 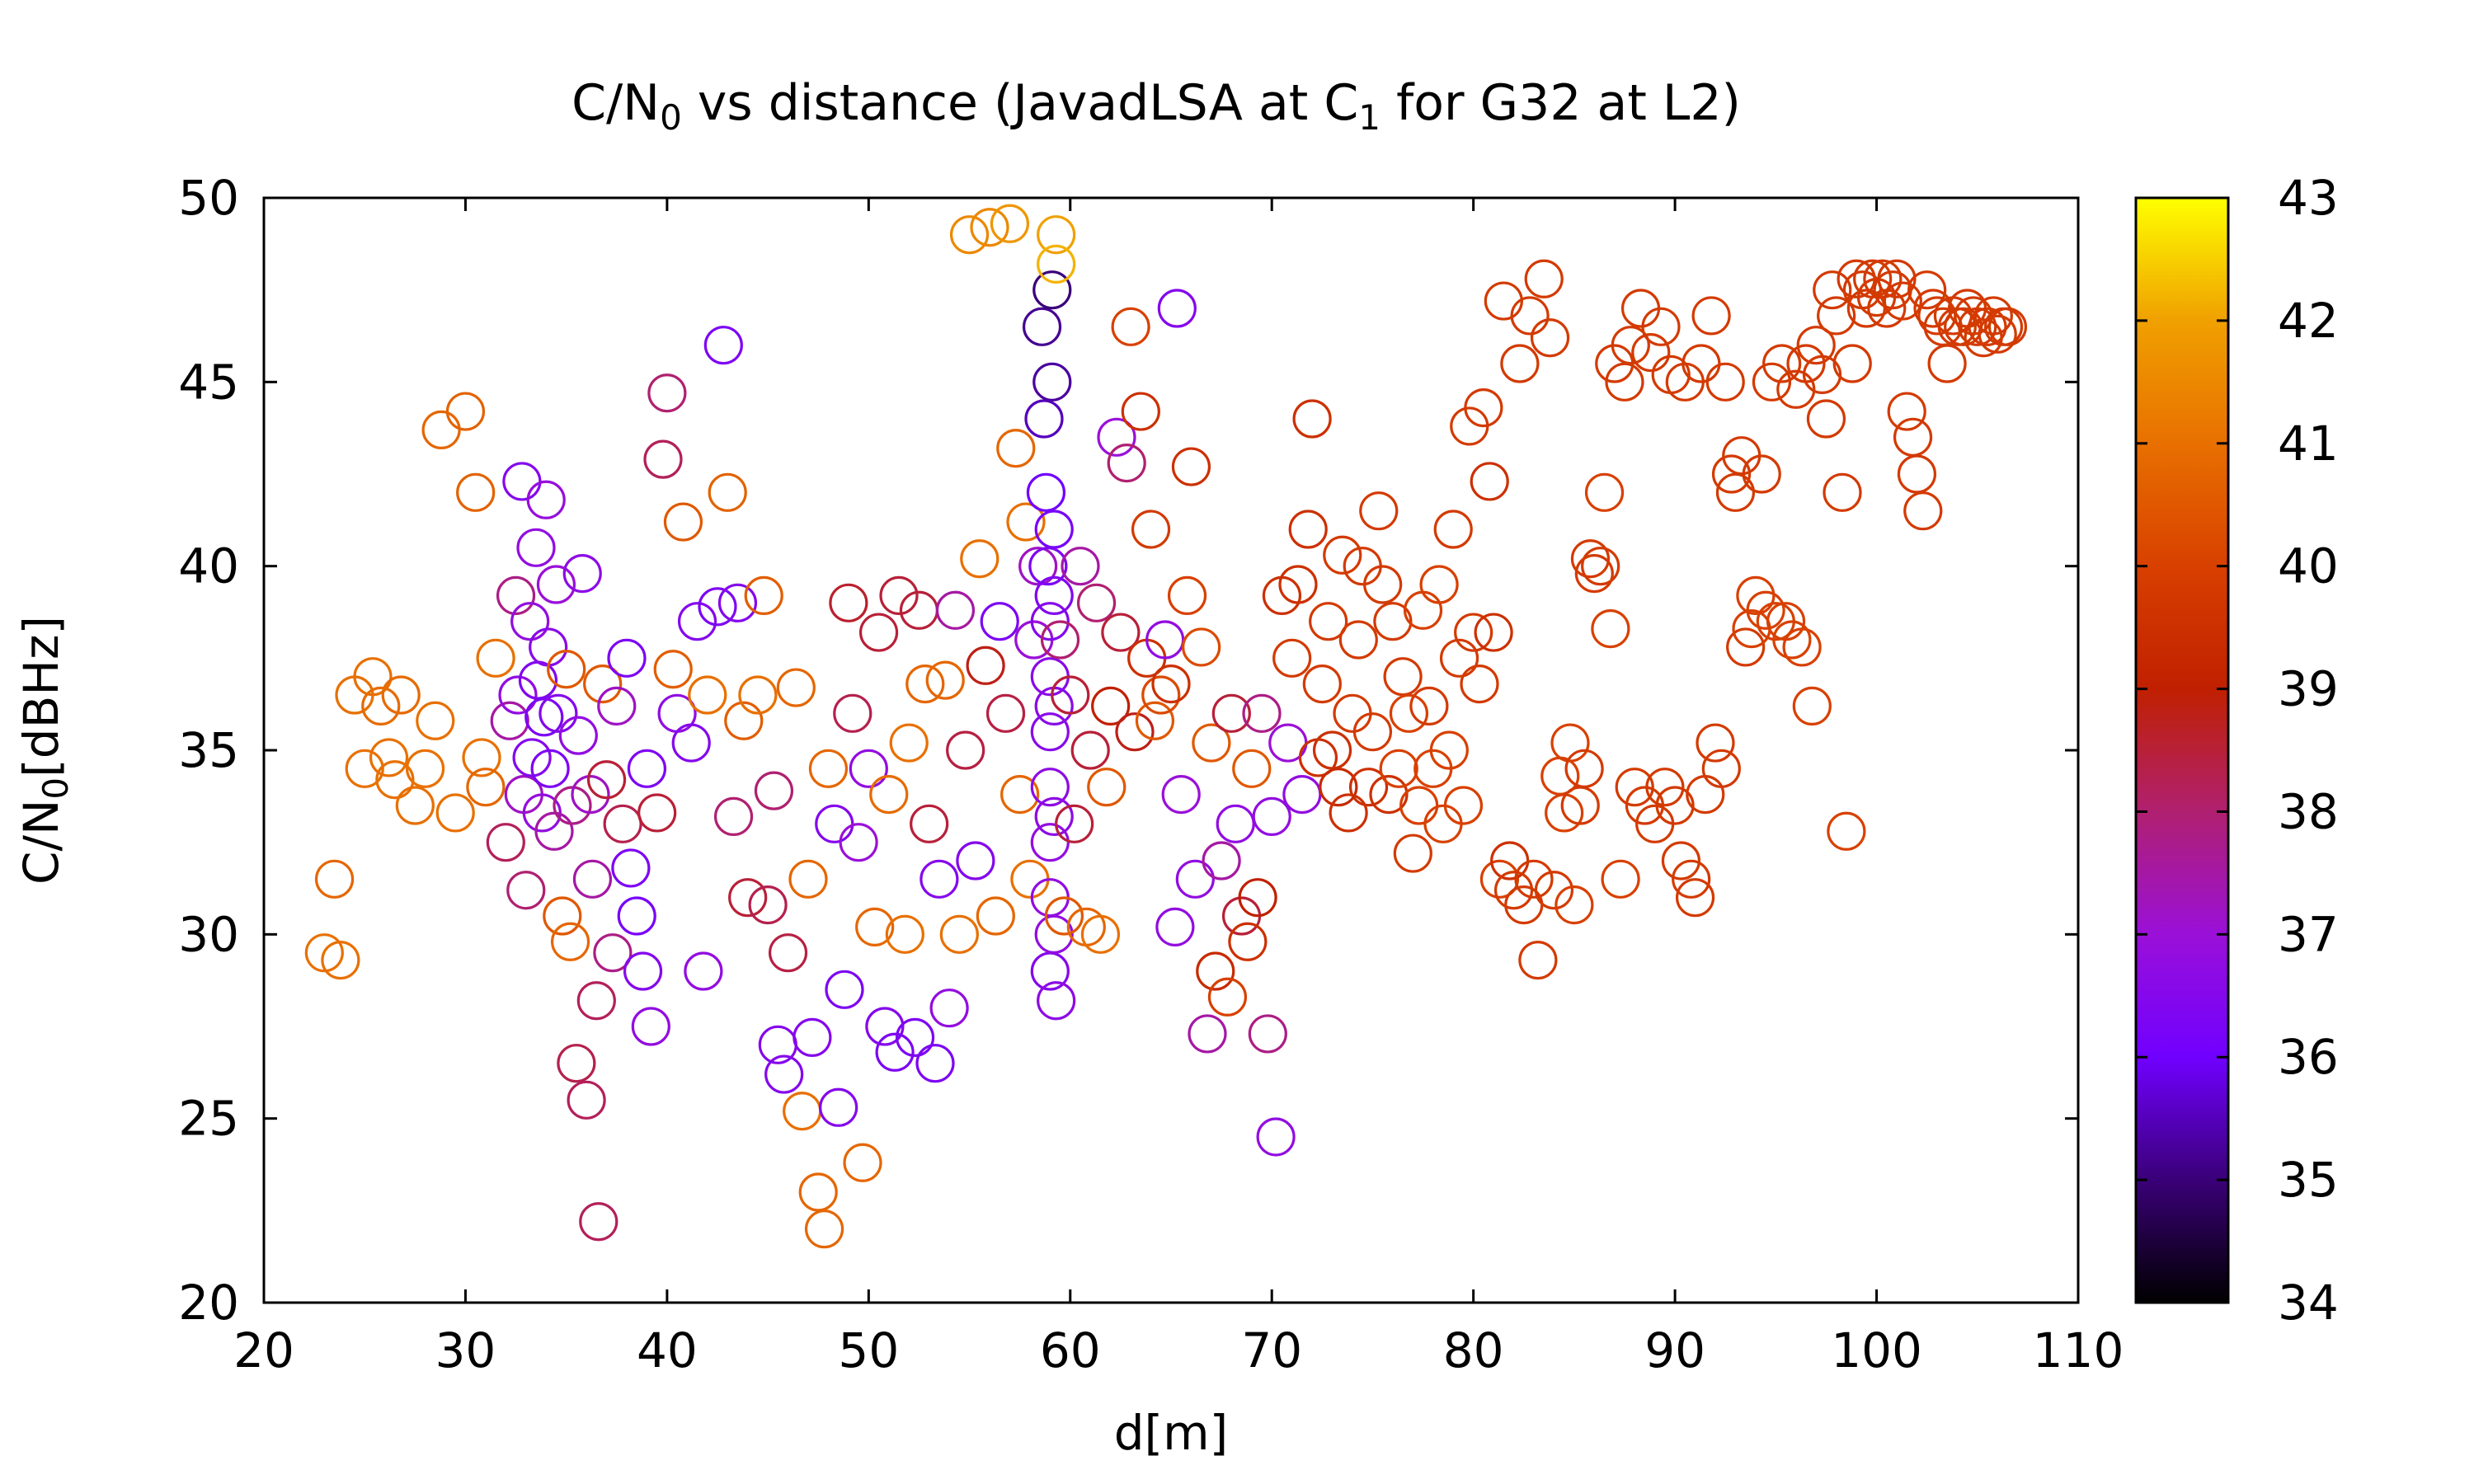 What do you see at coordinates (208, 1119) in the screenshot?
I see `y-tick-label: 25` at bounding box center [208, 1119].